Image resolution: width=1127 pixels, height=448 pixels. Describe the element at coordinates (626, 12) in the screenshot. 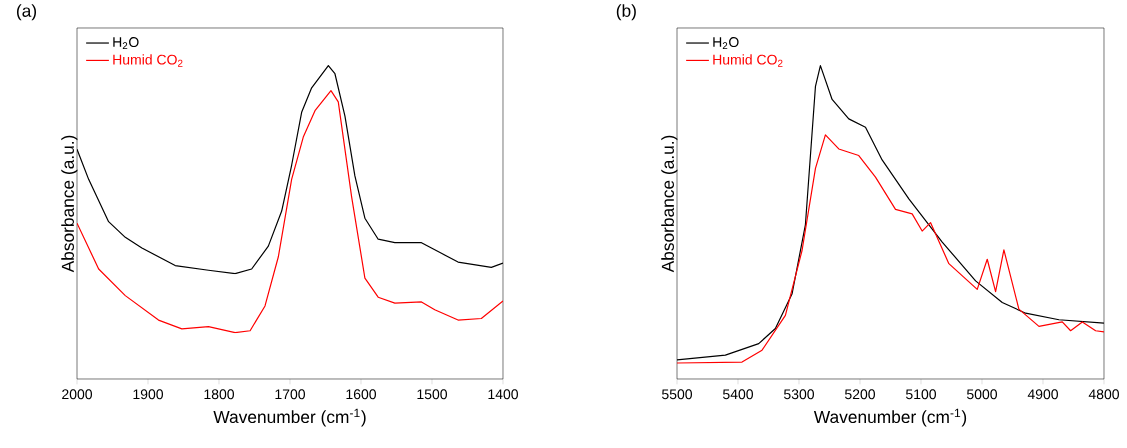

I see `chart-title: (b)` at that location.